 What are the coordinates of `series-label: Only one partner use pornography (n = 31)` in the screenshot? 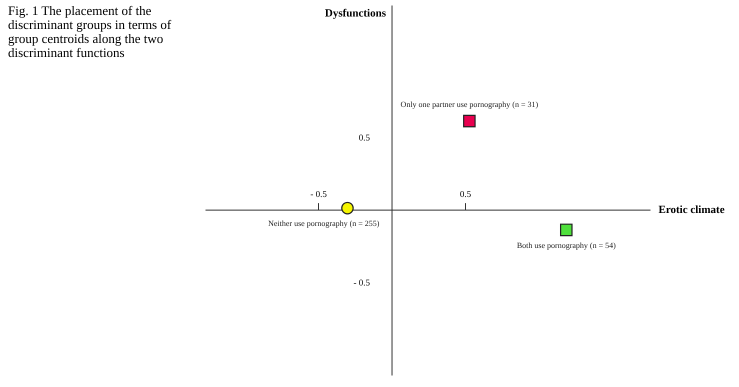 It's located at (469, 105).